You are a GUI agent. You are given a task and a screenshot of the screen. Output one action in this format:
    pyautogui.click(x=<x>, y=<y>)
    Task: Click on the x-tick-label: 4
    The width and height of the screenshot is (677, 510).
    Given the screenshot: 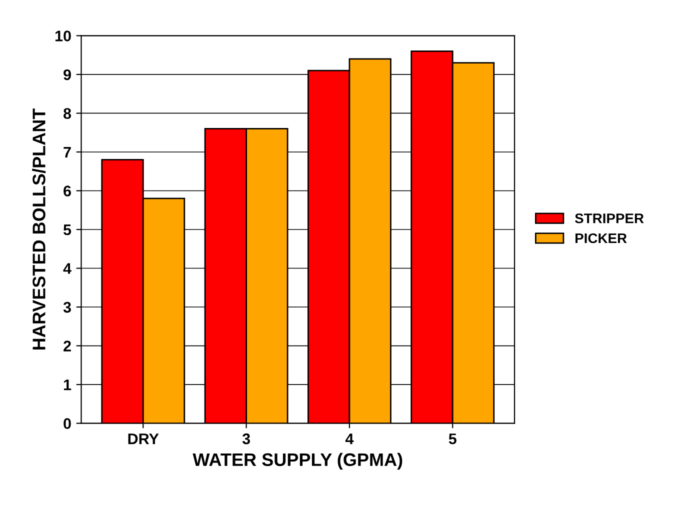 What is the action you would take?
    pyautogui.click(x=349, y=439)
    